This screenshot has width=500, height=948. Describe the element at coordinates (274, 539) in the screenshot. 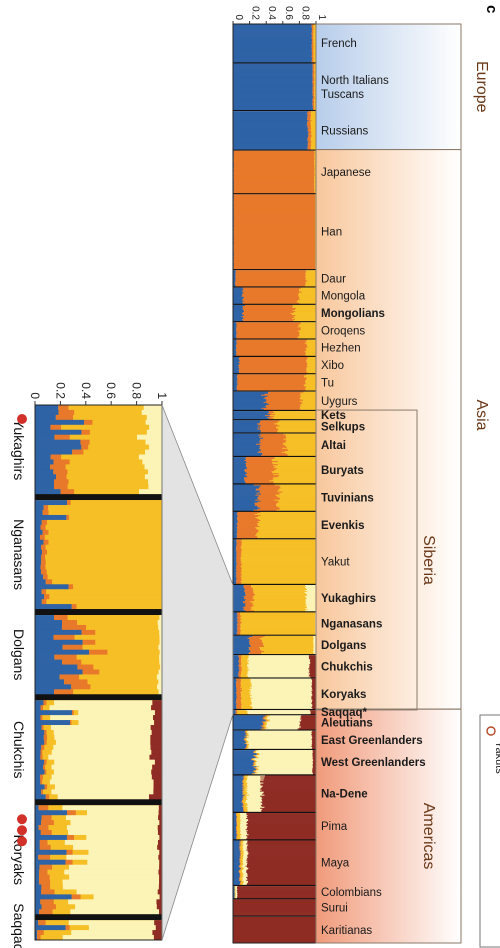

I see `population-separator` at that location.